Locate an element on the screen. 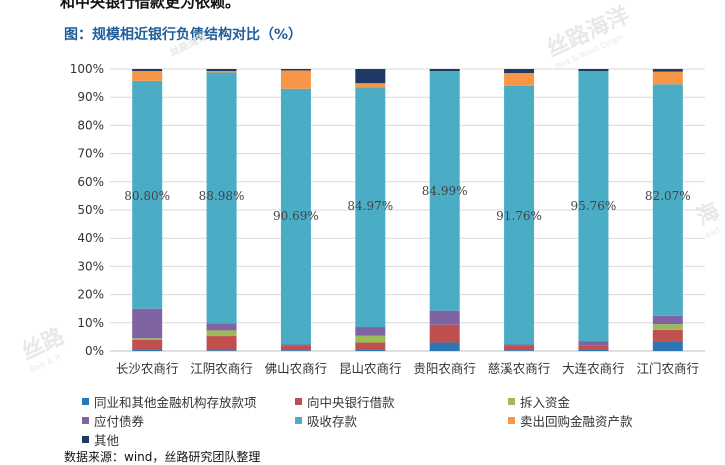 The height and width of the screenshot is (465, 725). legend-item-interbank: 同业和其他金融机构存放款项 is located at coordinates (188, 401).